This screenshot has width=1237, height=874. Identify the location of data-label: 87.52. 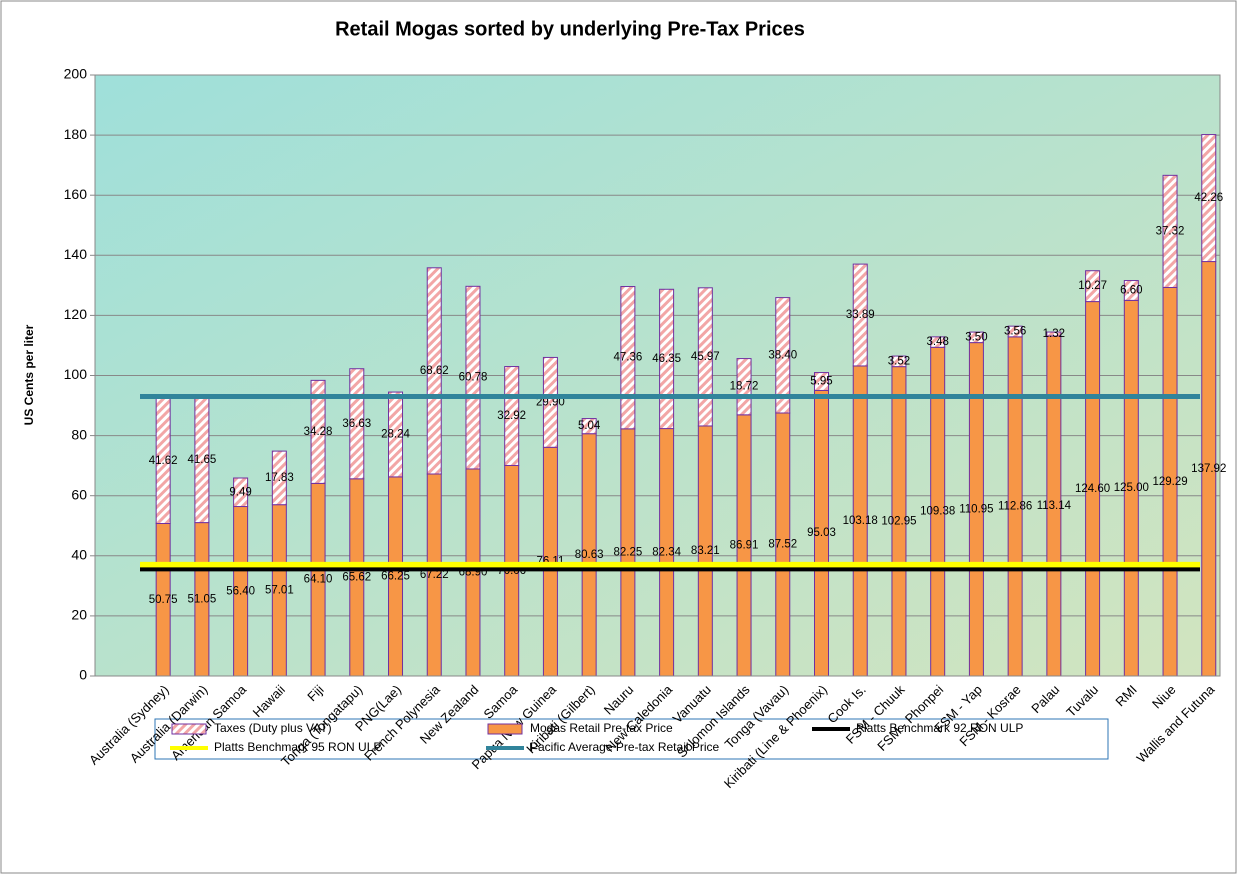
(782, 545).